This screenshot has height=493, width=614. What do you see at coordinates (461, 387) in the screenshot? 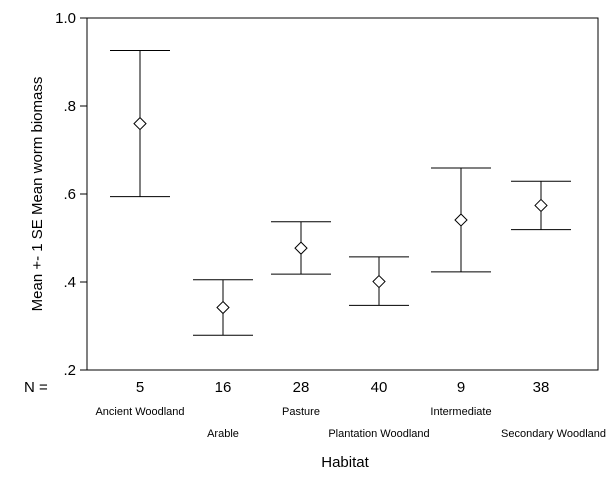
I see `n-count-4: 9` at bounding box center [461, 387].